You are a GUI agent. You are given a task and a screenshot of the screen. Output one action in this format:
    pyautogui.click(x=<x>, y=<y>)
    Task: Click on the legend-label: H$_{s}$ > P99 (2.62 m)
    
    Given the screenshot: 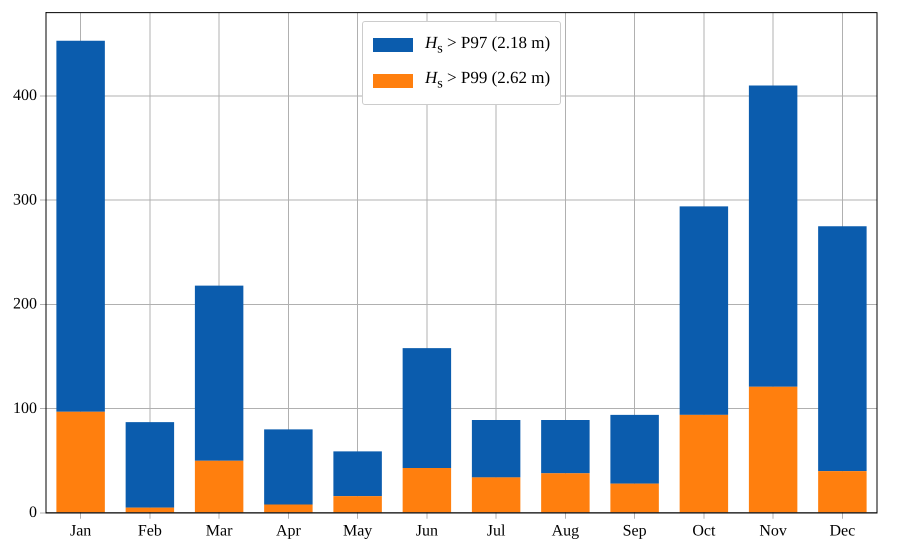 What is the action you would take?
    pyautogui.click(x=487, y=80)
    